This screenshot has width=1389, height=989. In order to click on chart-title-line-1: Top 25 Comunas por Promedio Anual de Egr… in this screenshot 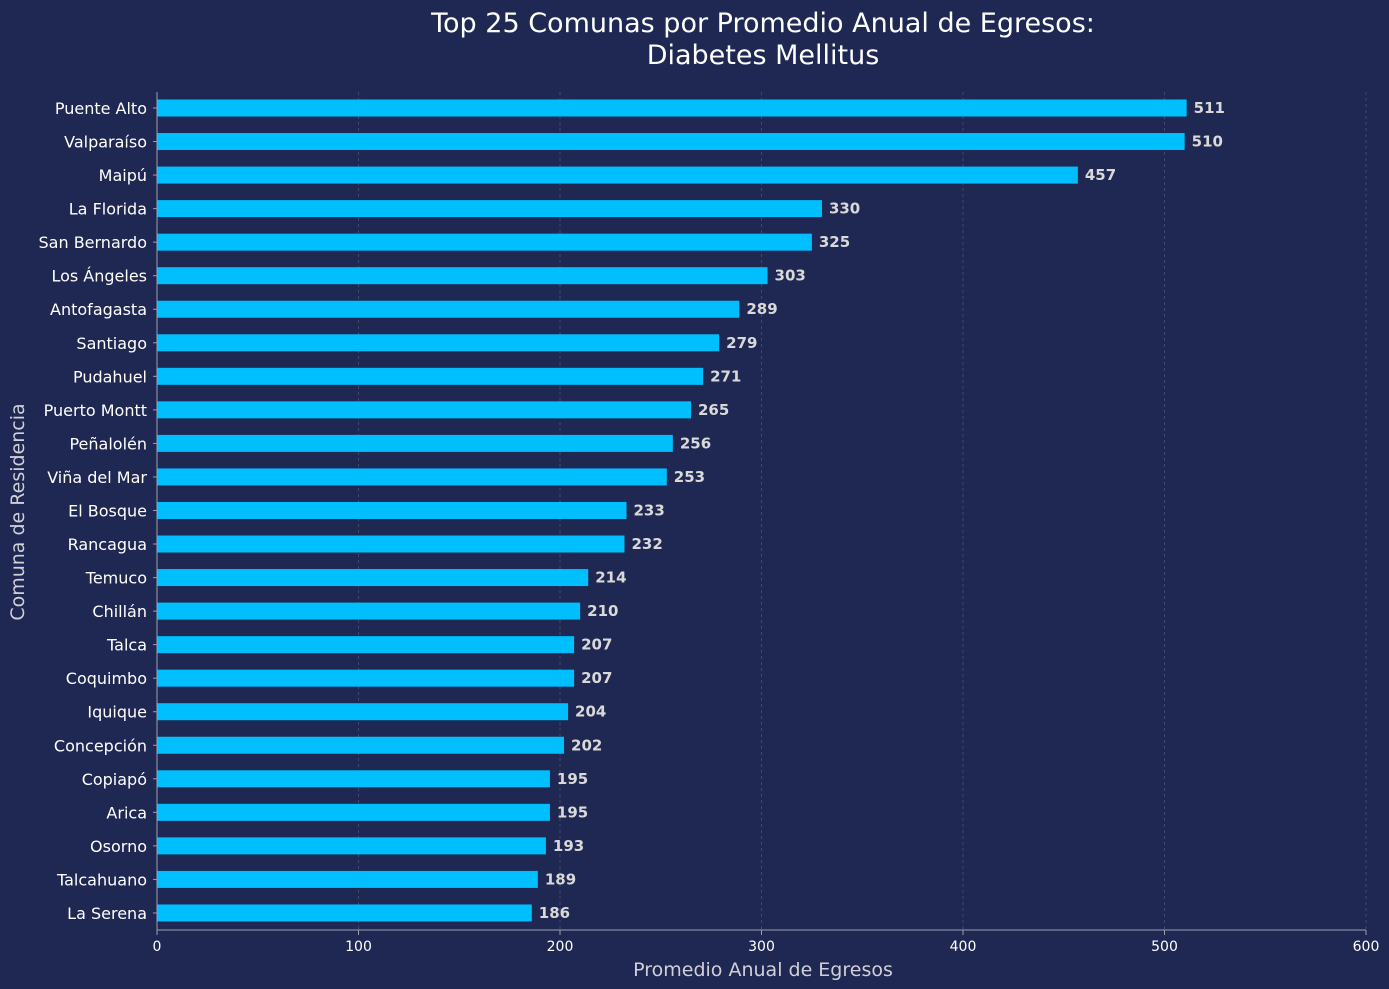, I will do `click(762, 23)`.